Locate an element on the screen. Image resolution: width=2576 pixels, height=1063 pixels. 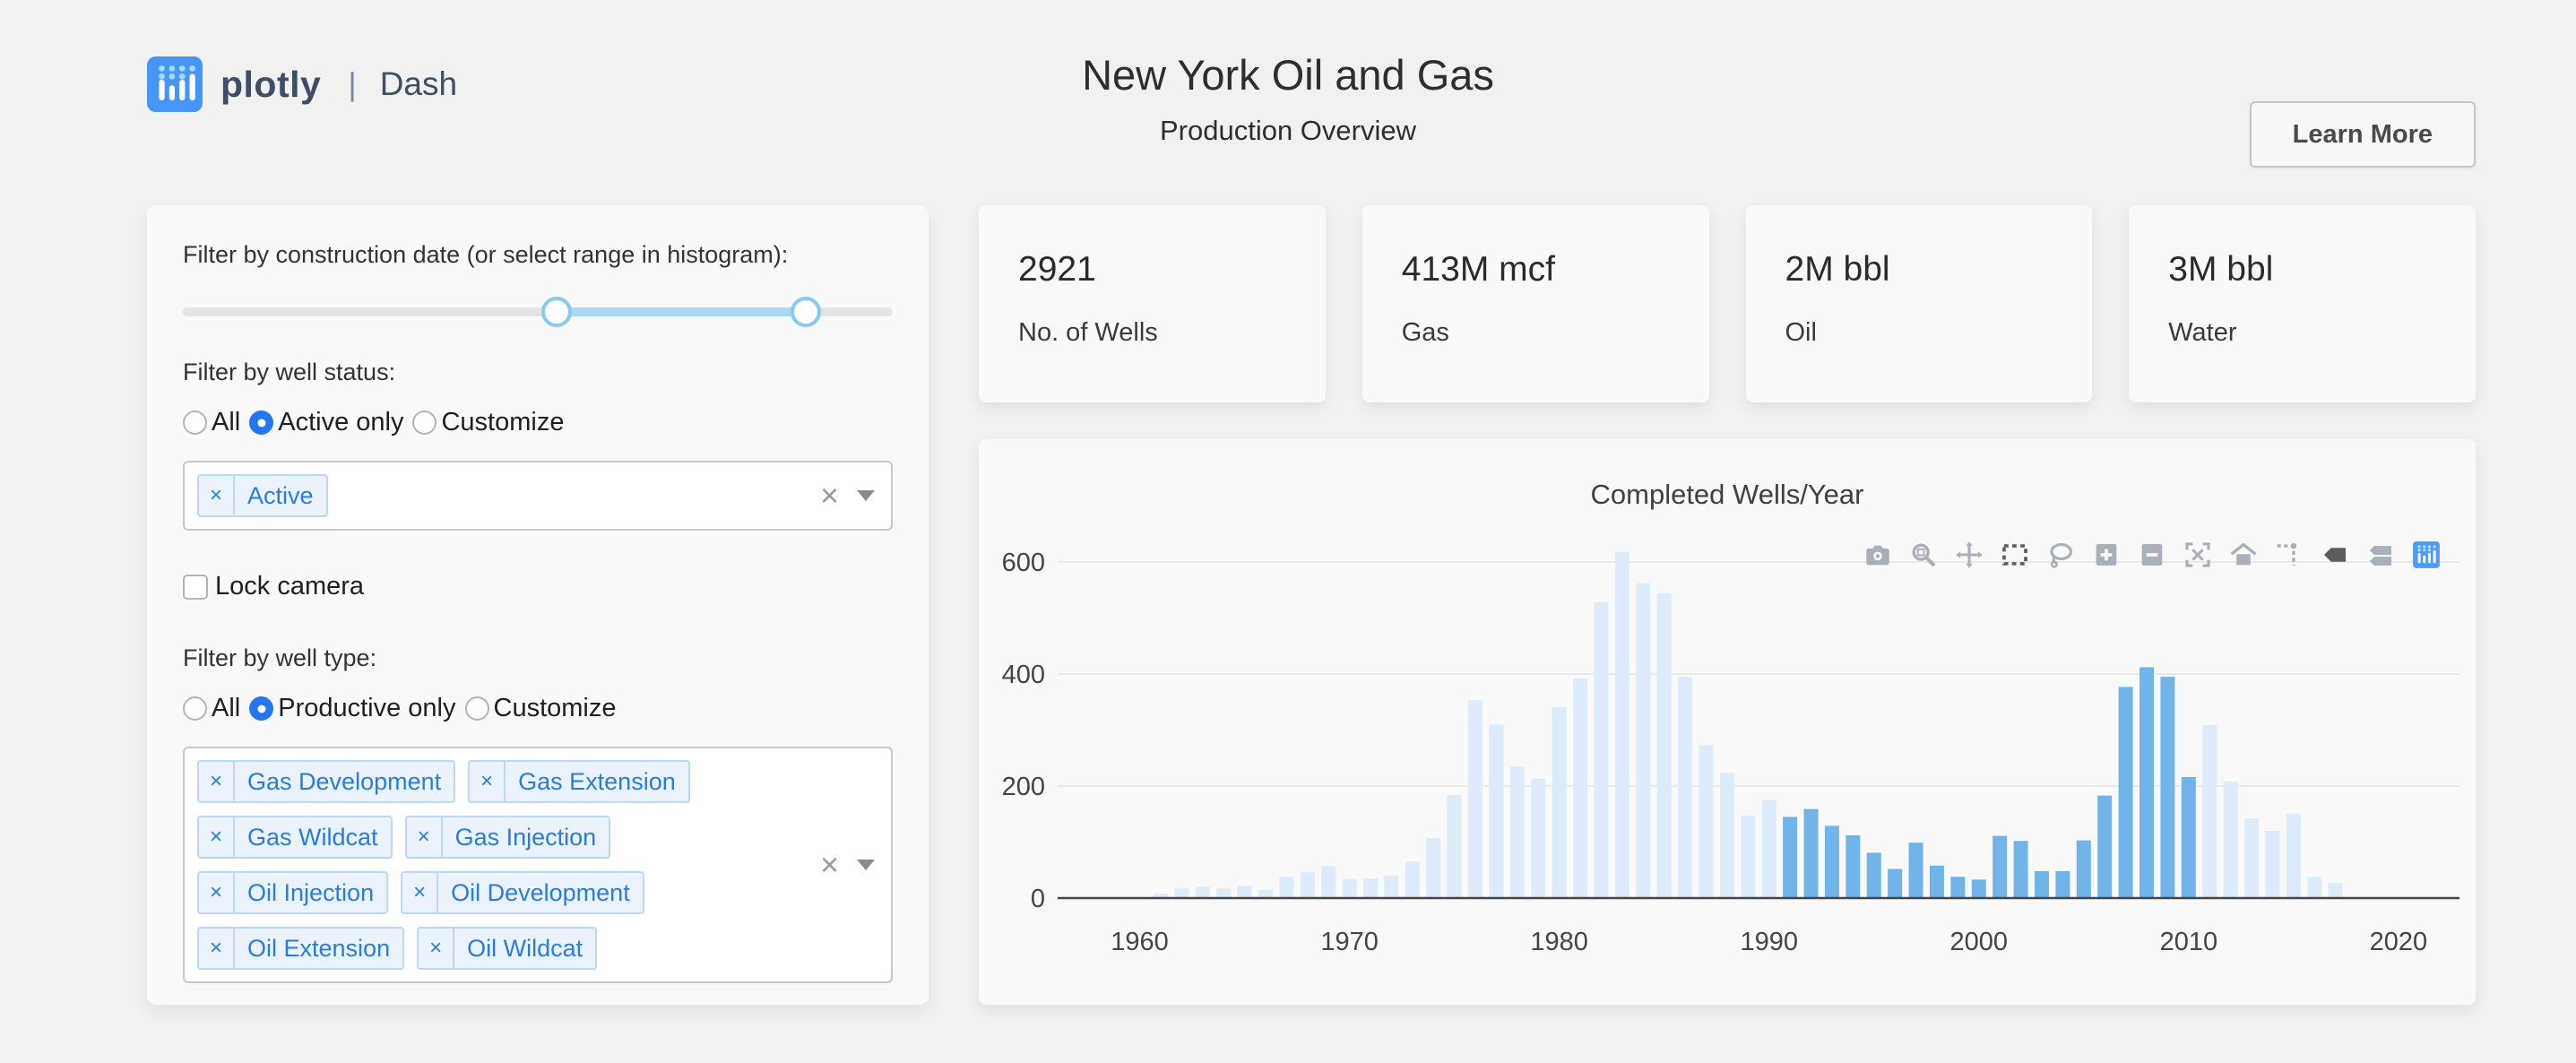
chip-label: Gas Extension is located at coordinates (597, 781).